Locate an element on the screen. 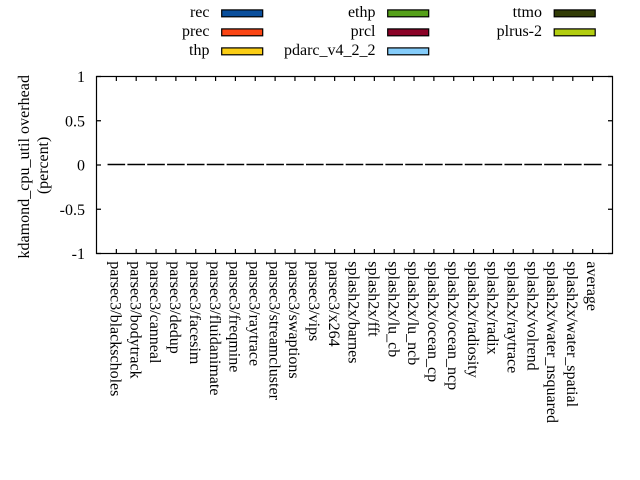 The width and height of the screenshot is (640, 480). svg-text: parsec3/bodytrack is located at coordinates (134, 319).